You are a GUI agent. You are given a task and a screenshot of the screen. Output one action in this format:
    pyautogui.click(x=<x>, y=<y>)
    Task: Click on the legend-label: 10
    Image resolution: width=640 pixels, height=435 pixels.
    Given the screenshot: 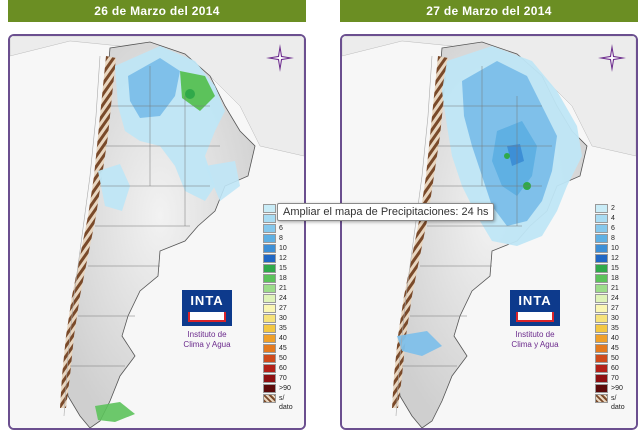 What is the action you would take?
    pyautogui.click(x=615, y=248)
    